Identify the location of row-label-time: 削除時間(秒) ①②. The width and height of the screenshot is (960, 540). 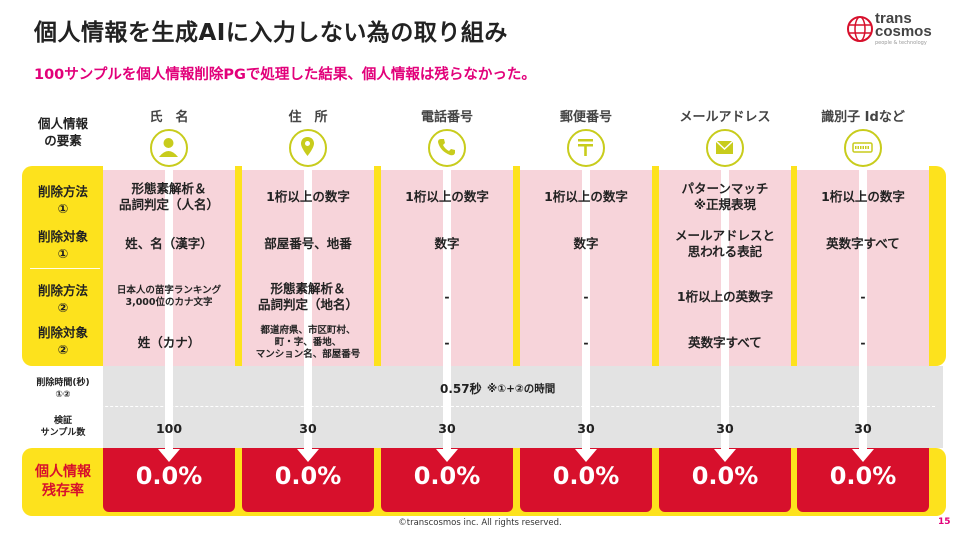
(63, 389).